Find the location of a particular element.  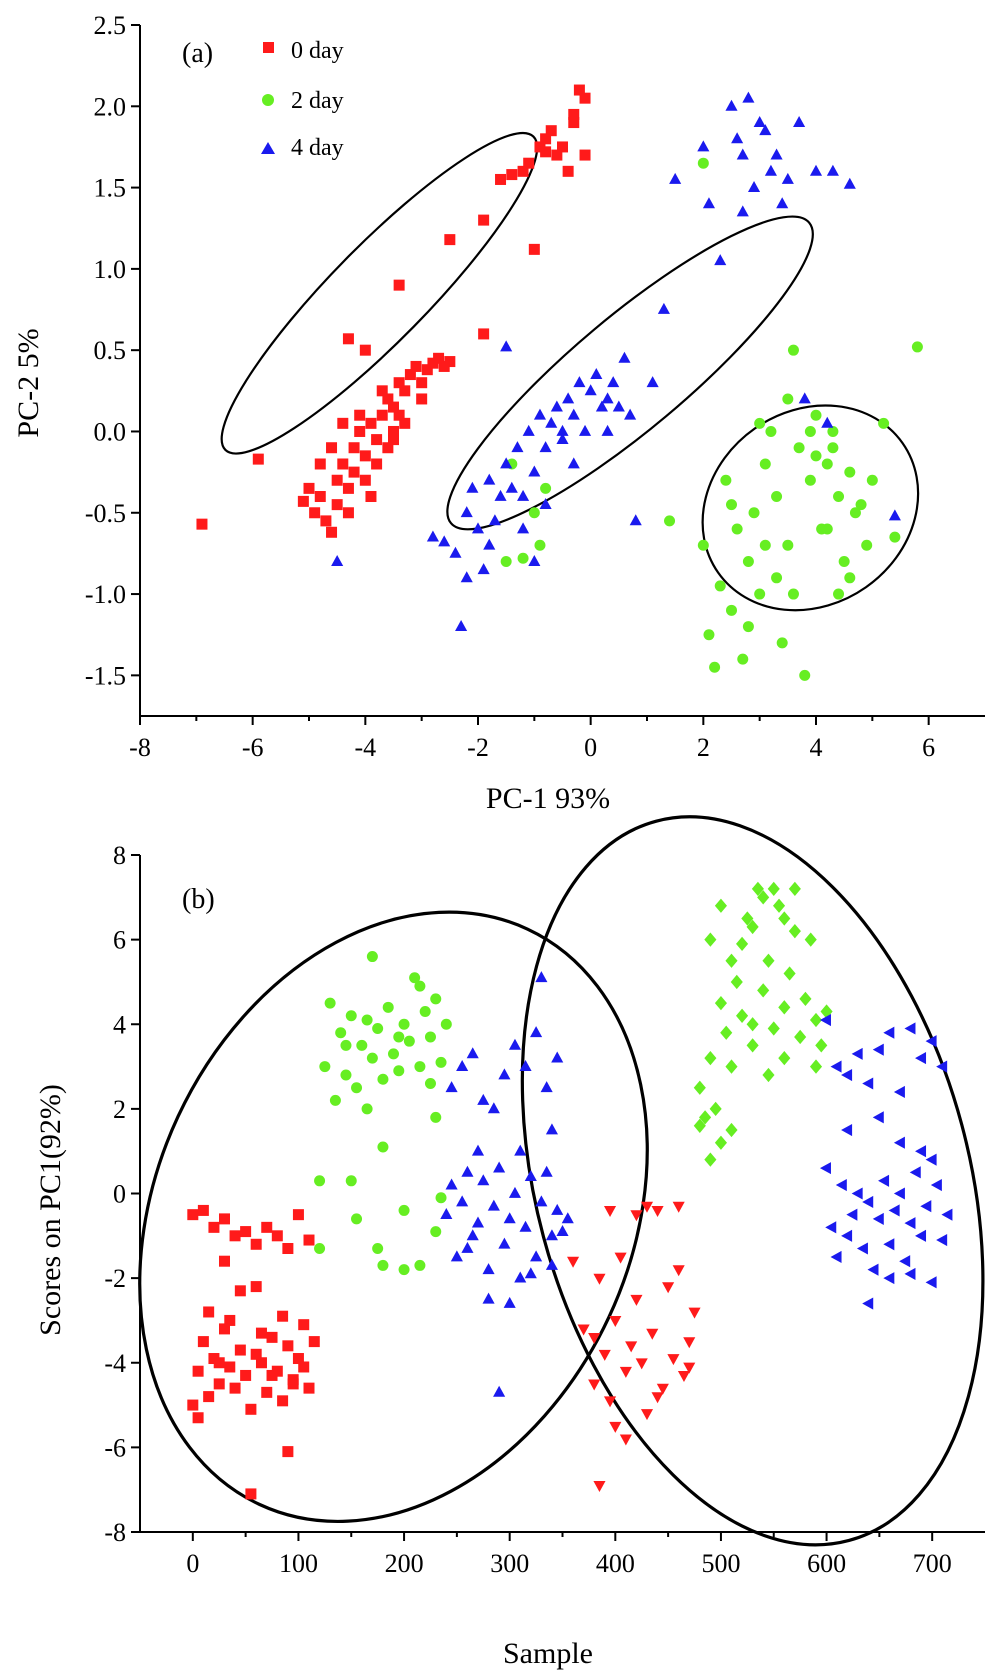

x-tick-label: 500 is located at coordinates (720, 1563).